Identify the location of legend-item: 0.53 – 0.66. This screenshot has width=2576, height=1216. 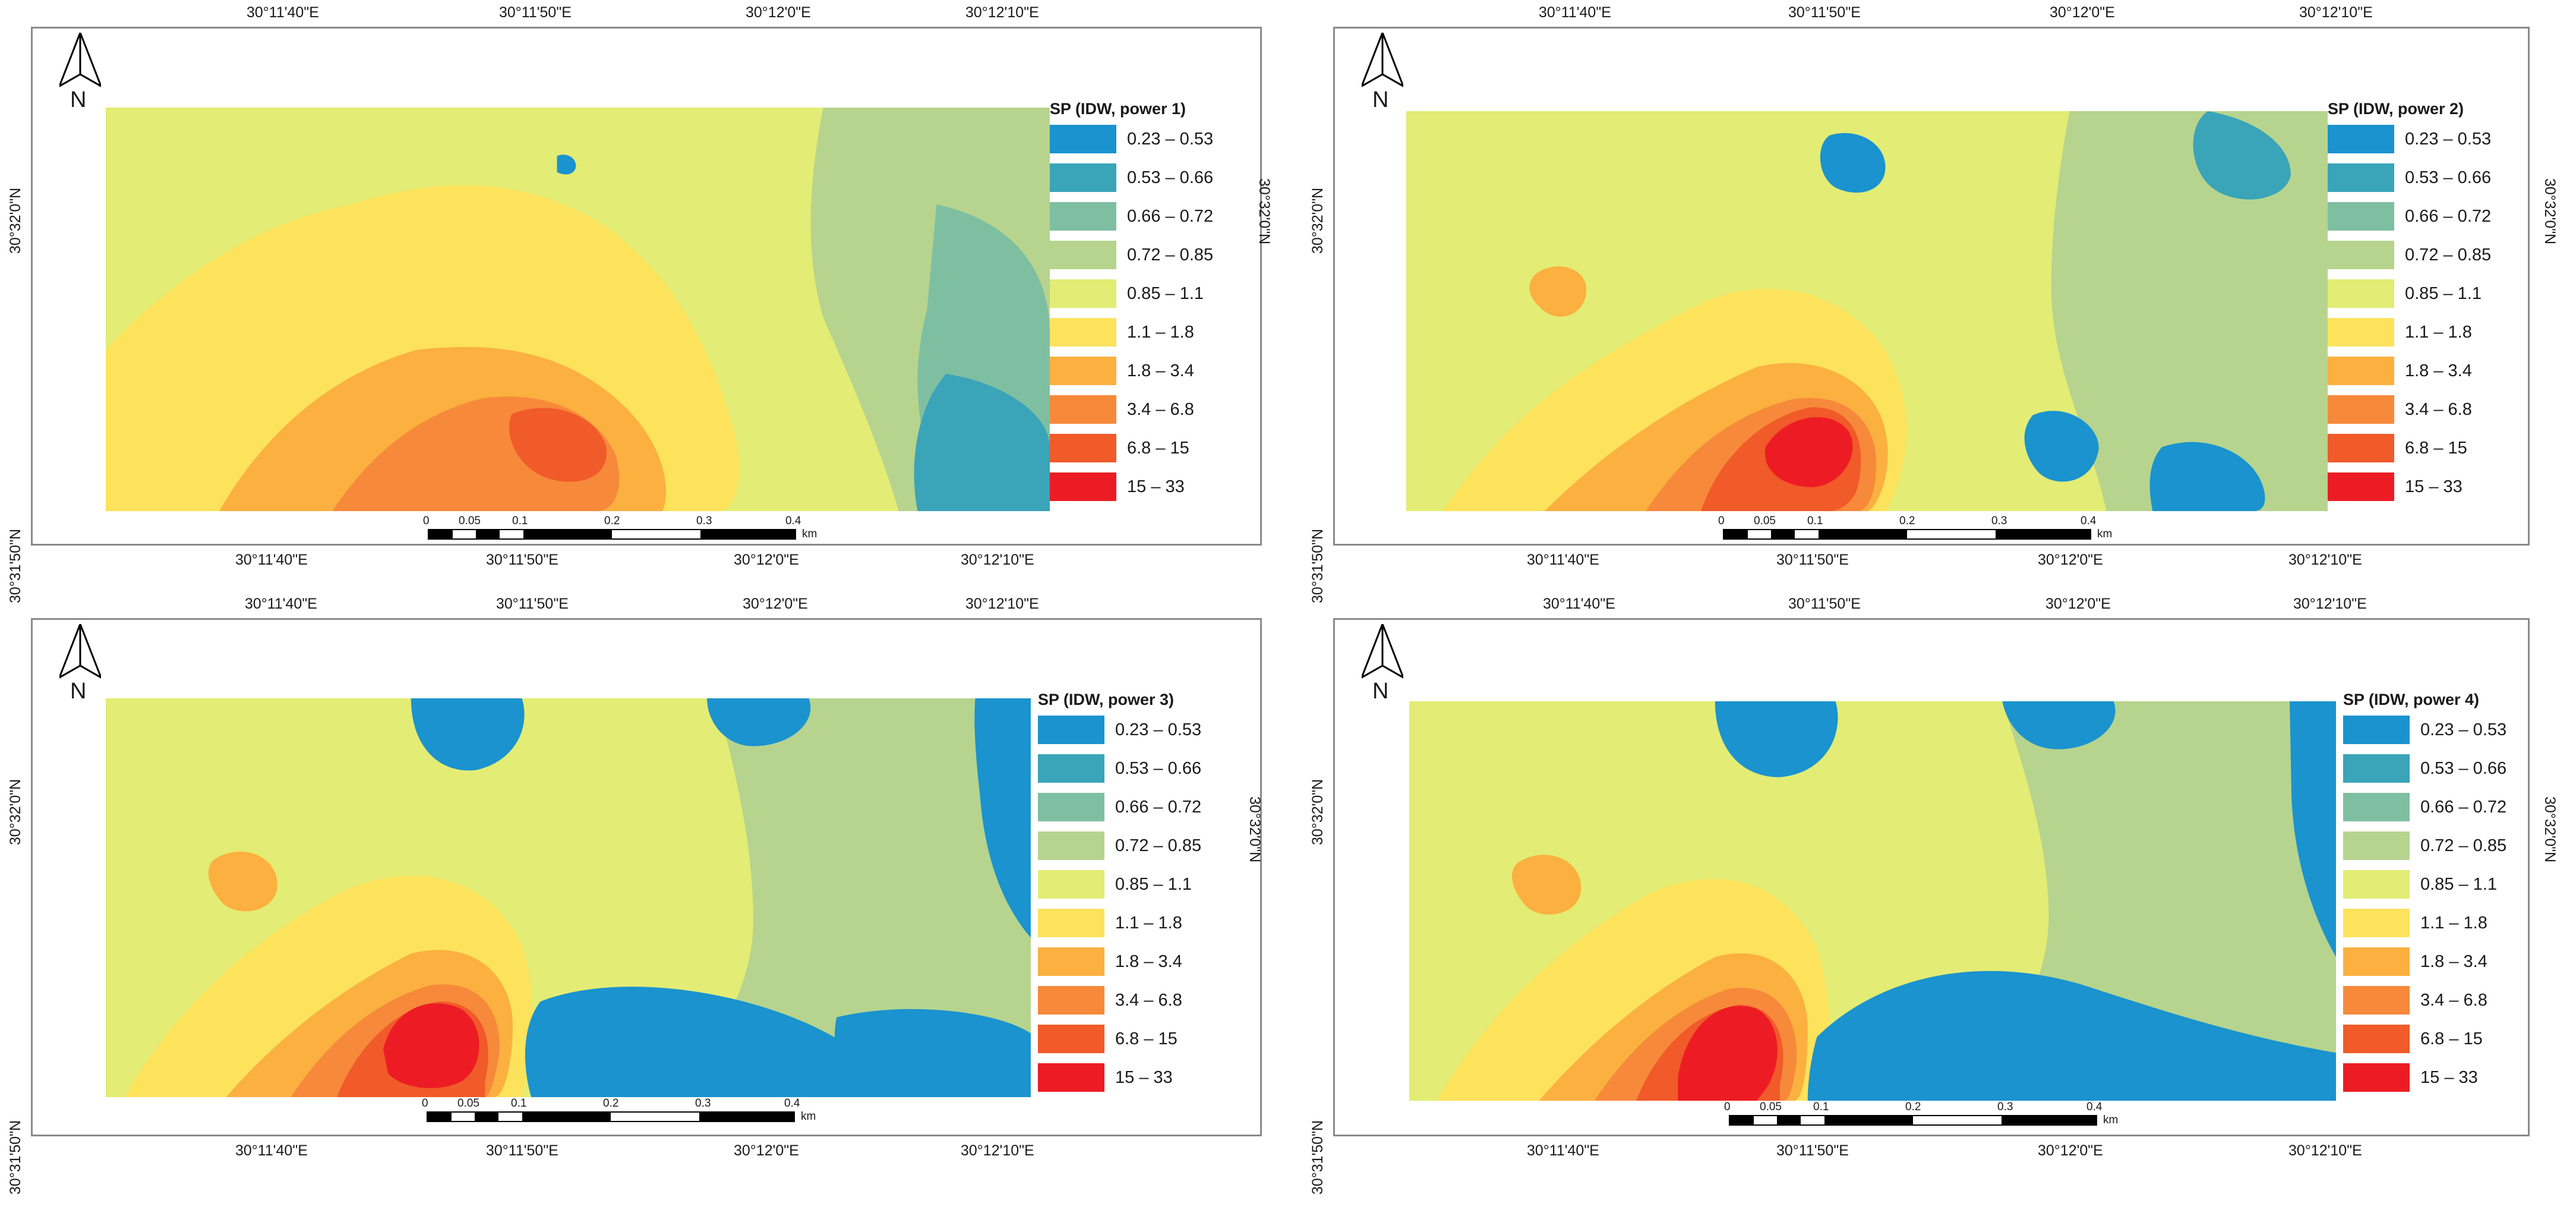
(2424, 769).